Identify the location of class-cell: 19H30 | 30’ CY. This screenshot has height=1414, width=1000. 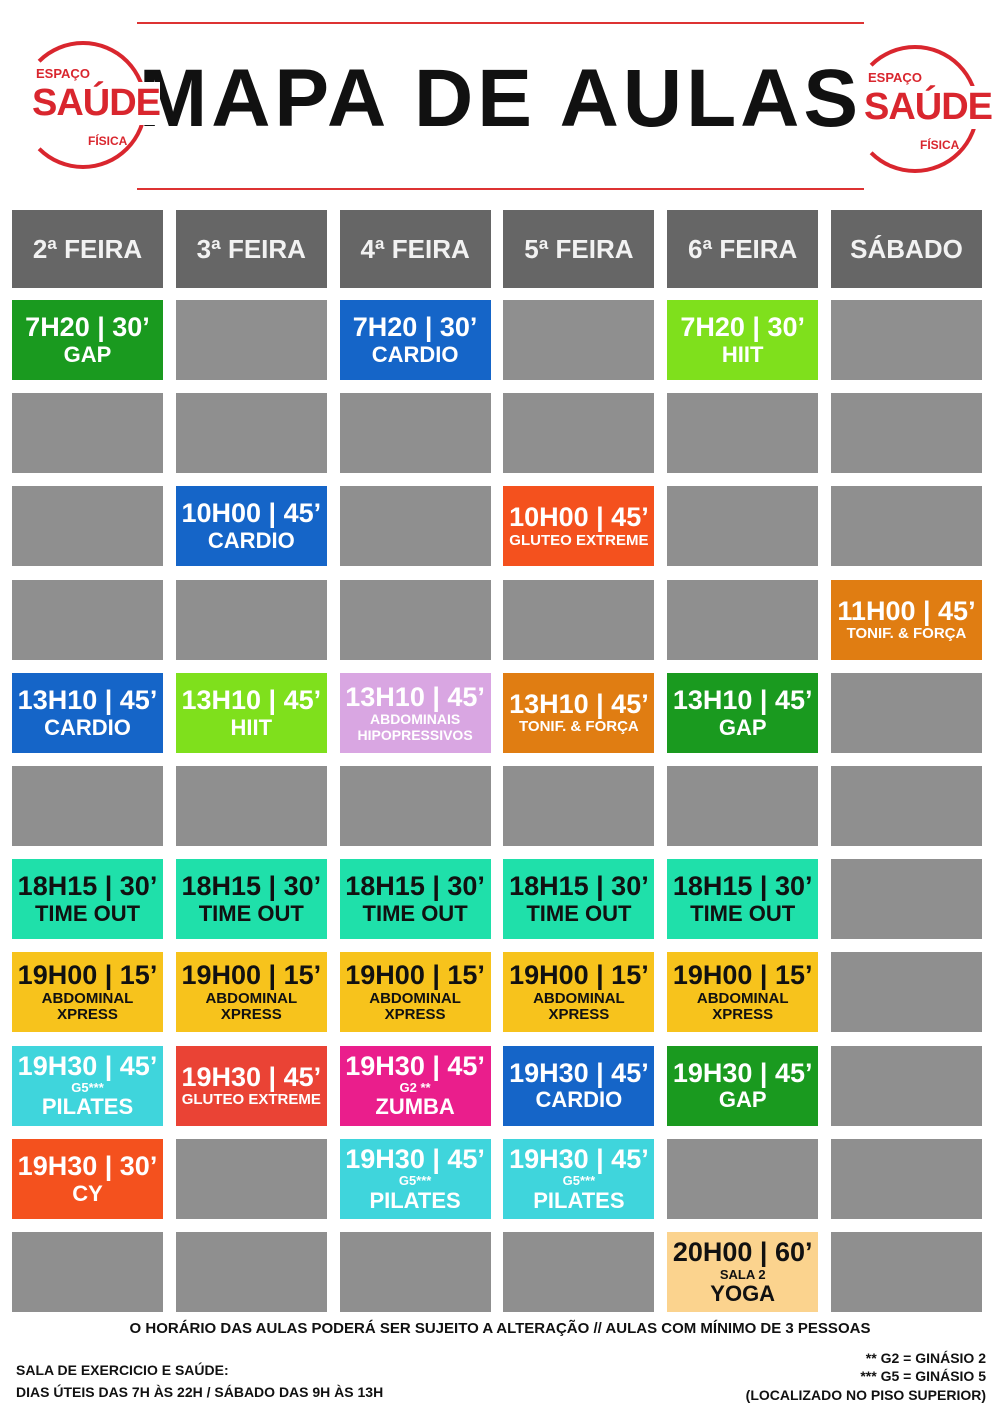
(87, 1178).